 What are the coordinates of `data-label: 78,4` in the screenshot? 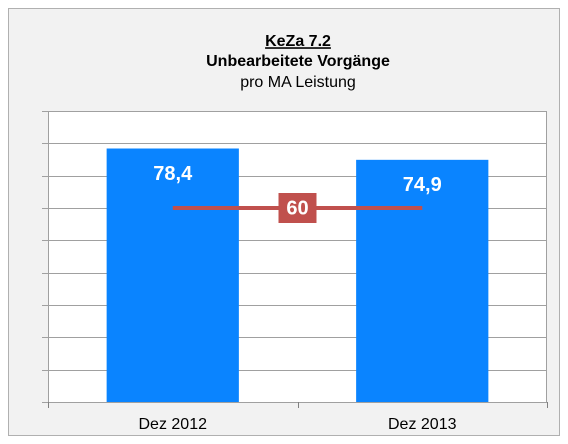 It's located at (173, 174).